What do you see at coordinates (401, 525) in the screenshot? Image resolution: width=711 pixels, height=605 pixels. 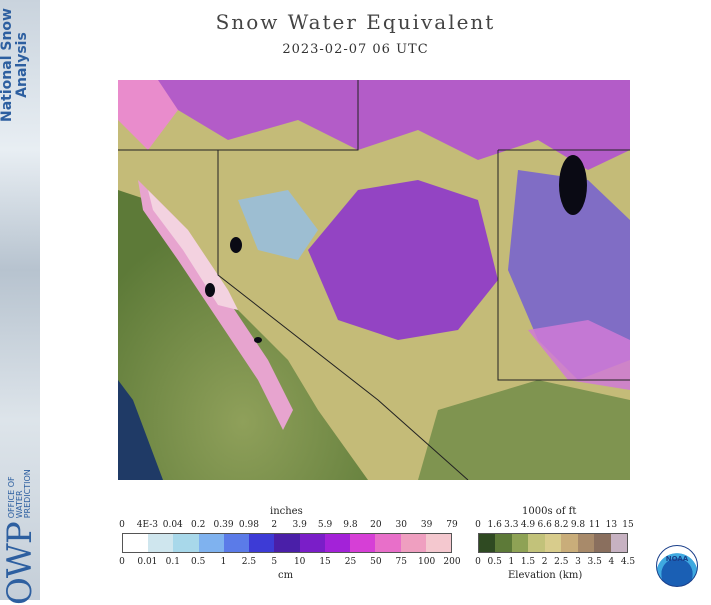 I see `swe-inches-tick: 30` at bounding box center [401, 525].